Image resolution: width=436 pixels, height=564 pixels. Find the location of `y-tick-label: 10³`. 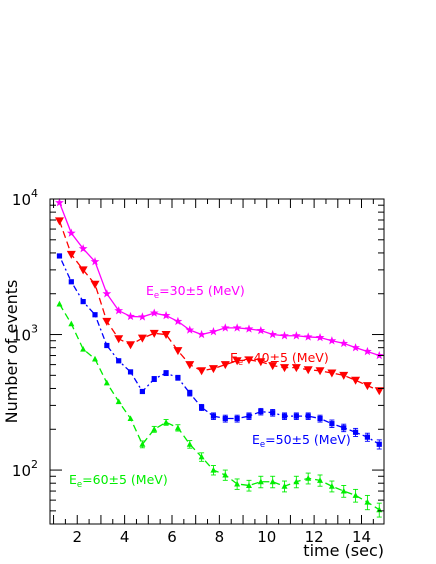

y-tick-label: 10³ is located at coordinates (25, 334).